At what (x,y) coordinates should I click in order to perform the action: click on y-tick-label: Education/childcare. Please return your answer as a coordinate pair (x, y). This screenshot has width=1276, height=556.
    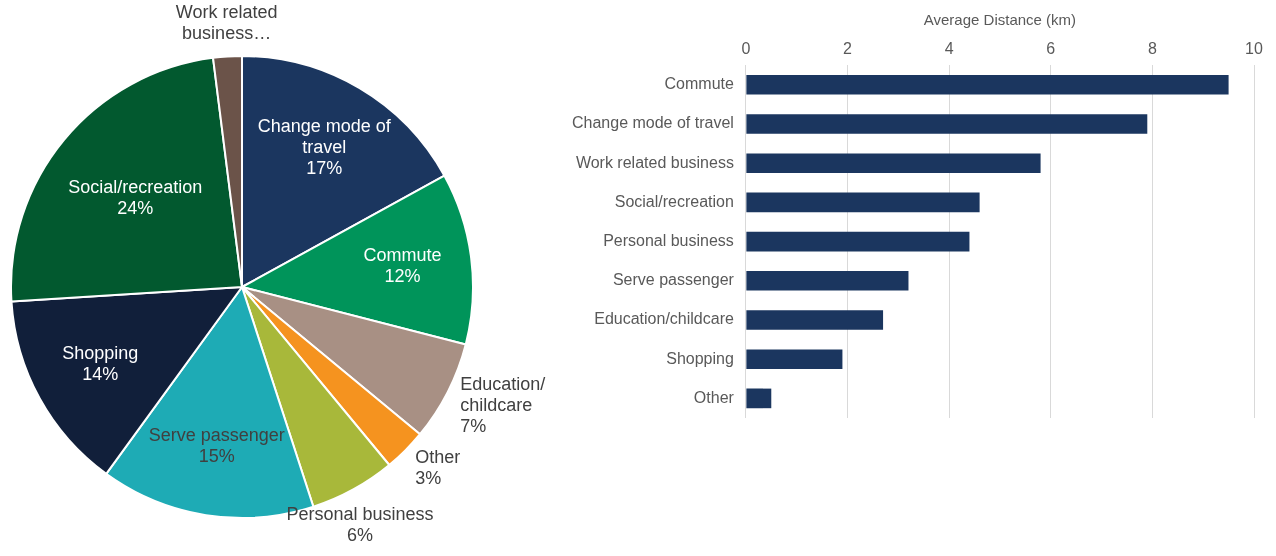
    Looking at the image, I should click on (664, 319).